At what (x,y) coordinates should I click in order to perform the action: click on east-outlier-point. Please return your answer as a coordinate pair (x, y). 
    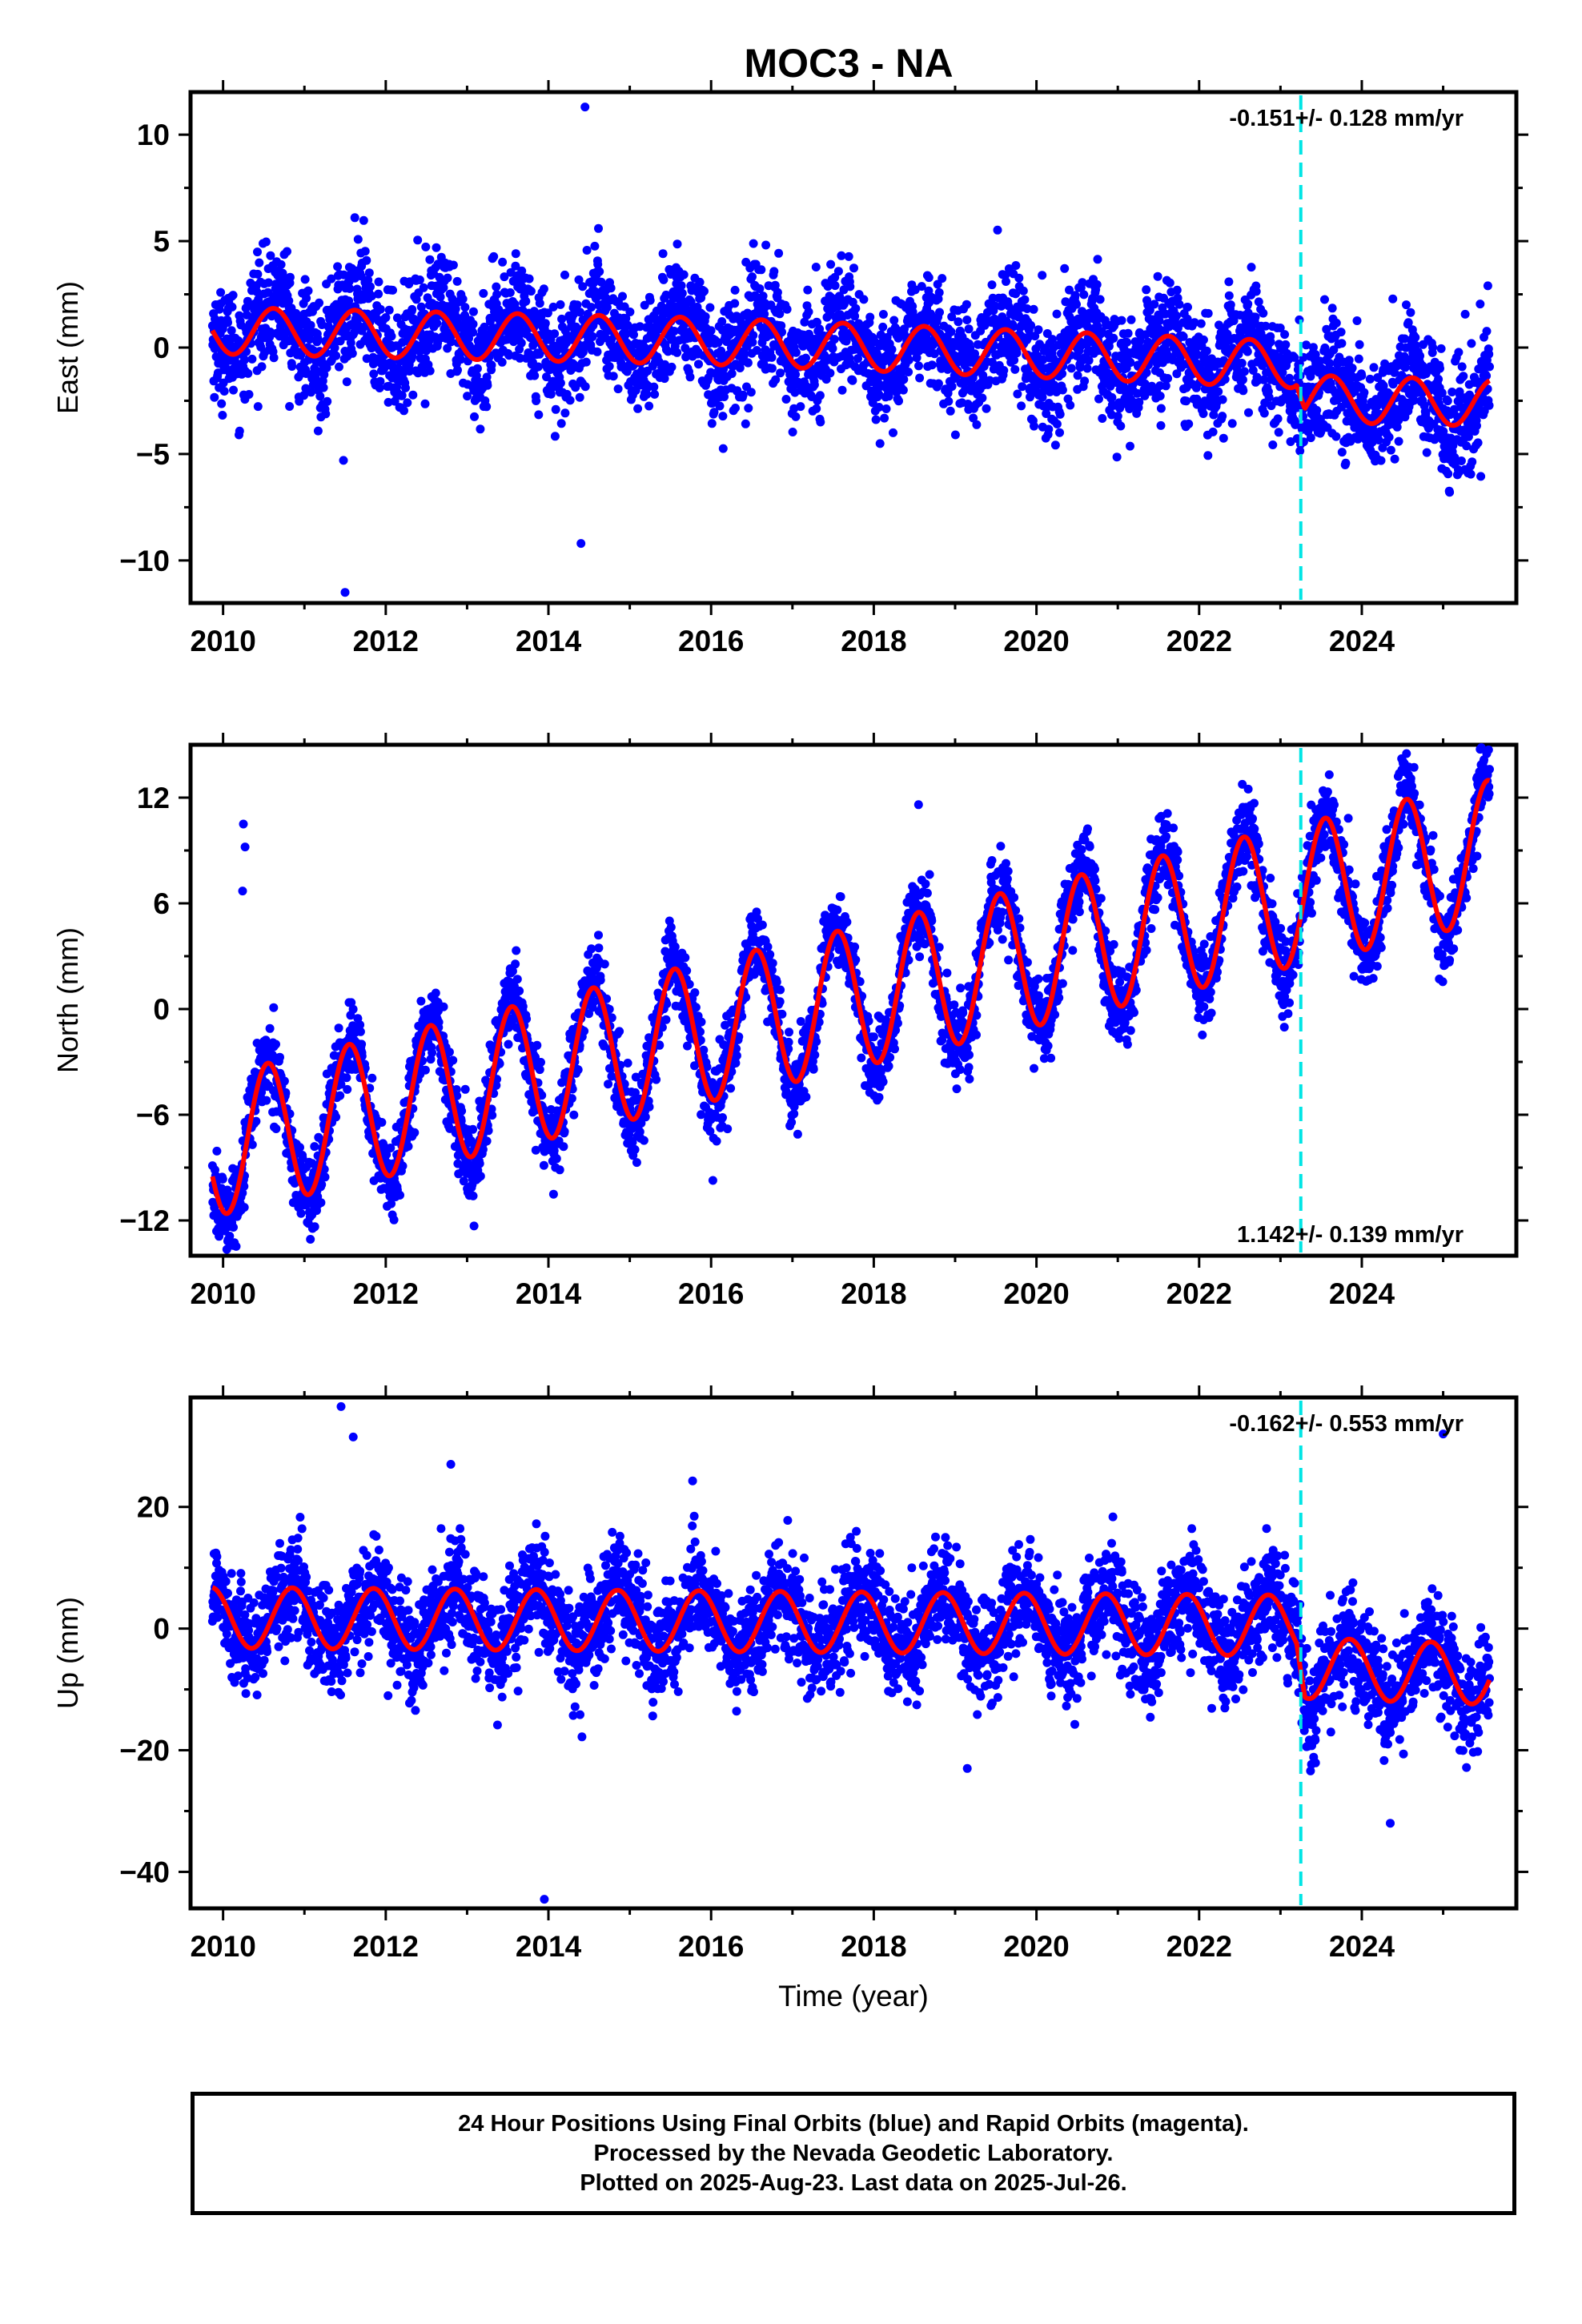
    Looking at the image, I should click on (581, 544).